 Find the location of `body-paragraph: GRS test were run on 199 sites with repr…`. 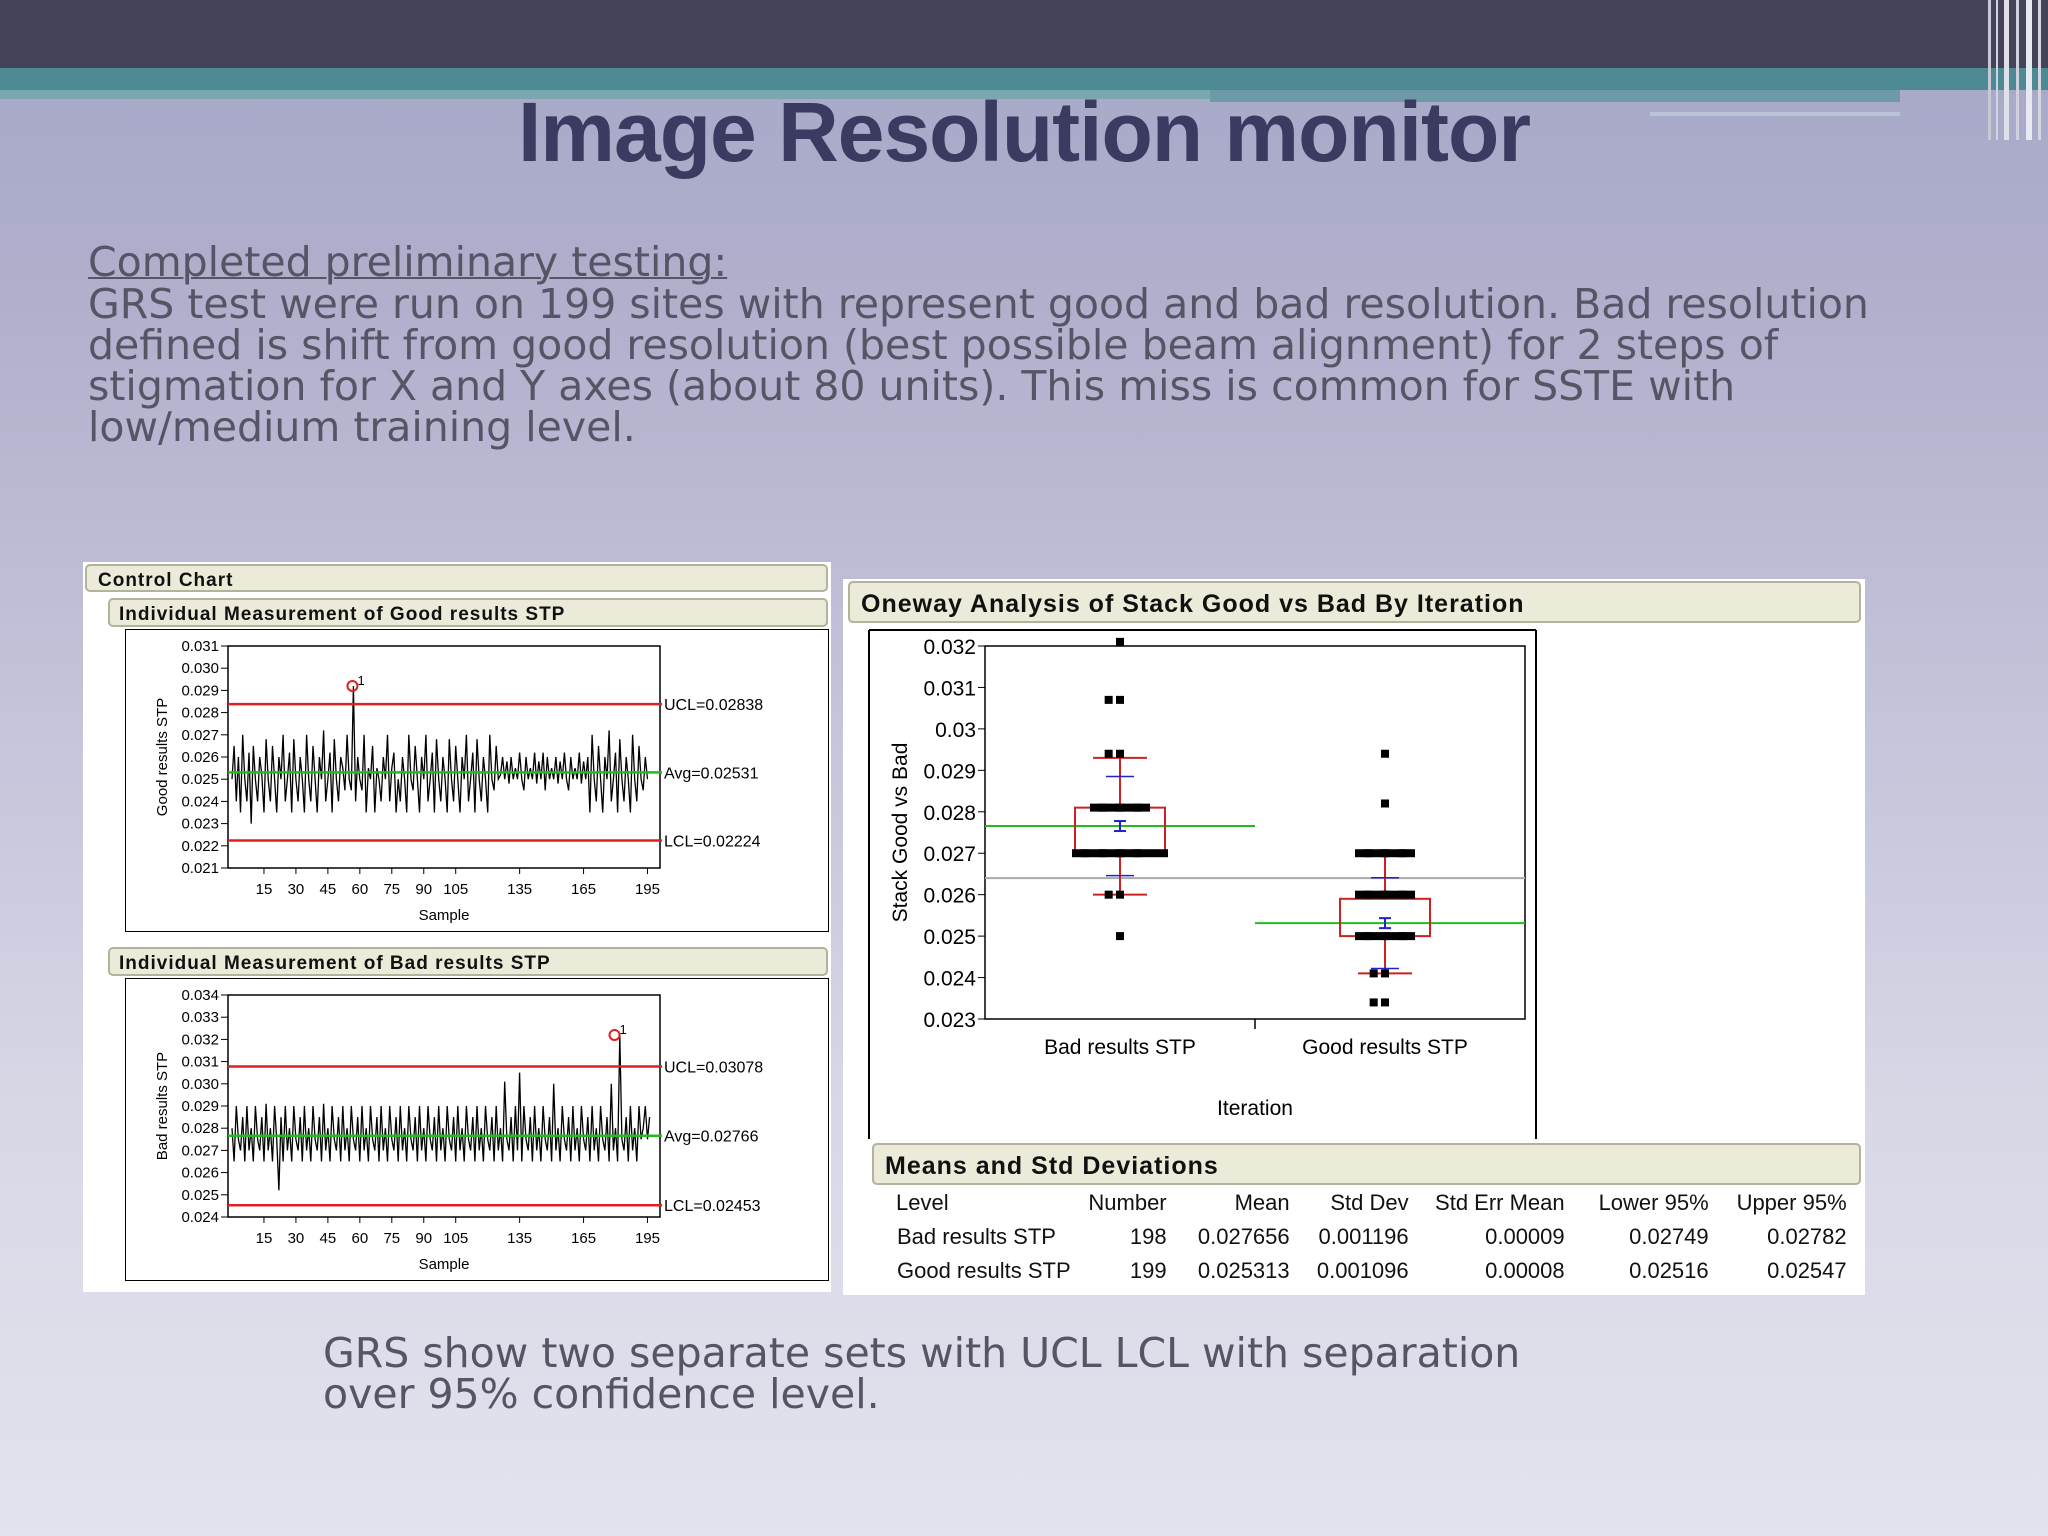

body-paragraph: GRS test were run on 199 sites with repr… is located at coordinates (978, 365).